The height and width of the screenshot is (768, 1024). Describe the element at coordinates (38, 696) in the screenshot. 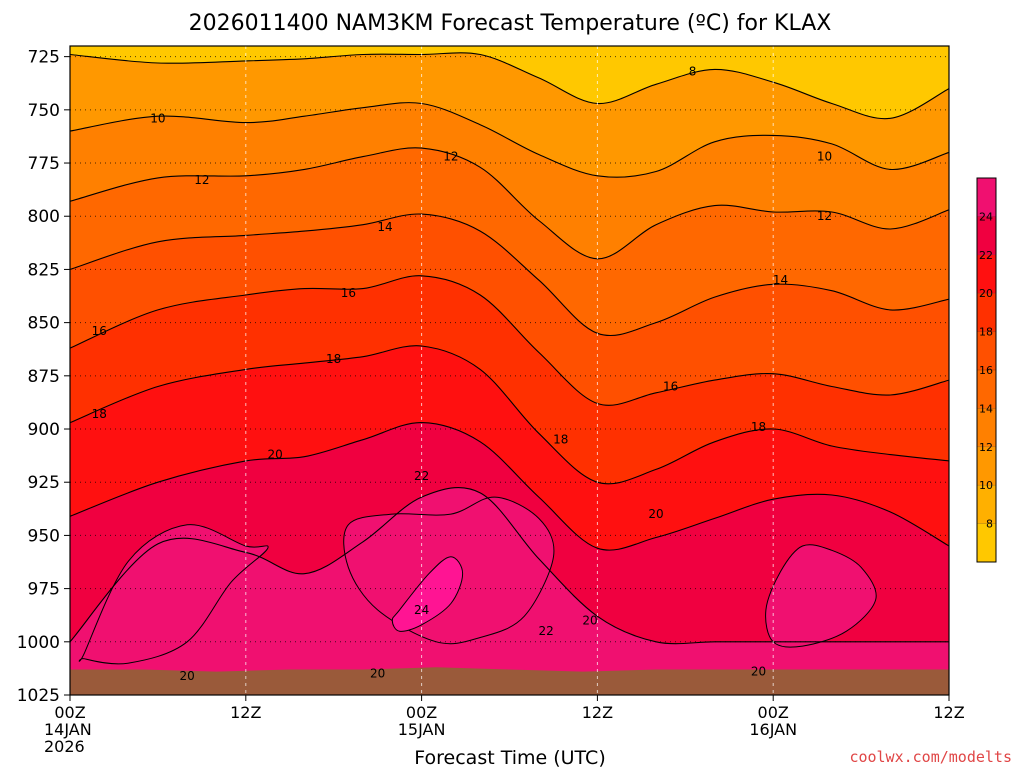

I see `y-tick-label-1025: 1025` at that location.